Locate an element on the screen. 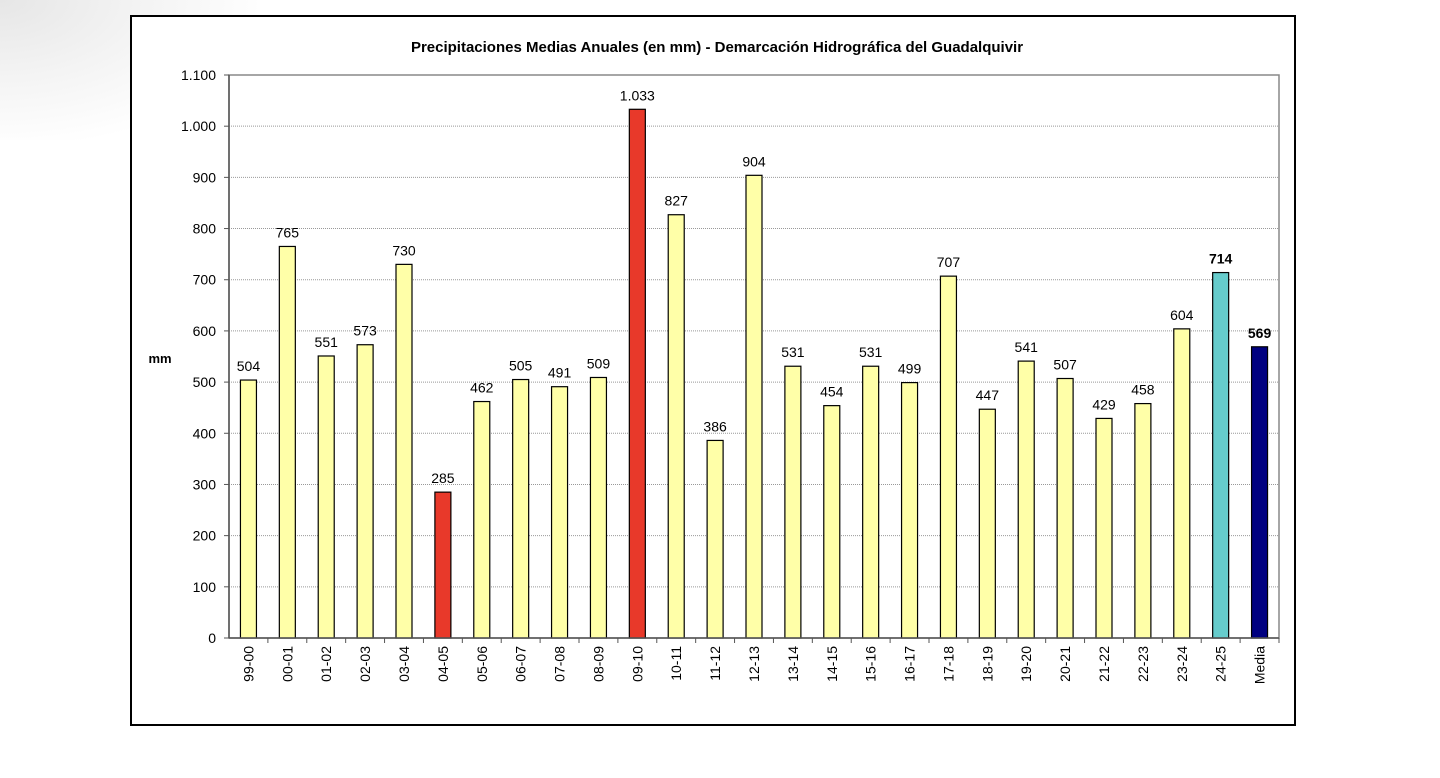 This screenshot has height=778, width=1440. x-tick-label: 20-21 is located at coordinates (1065, 664).